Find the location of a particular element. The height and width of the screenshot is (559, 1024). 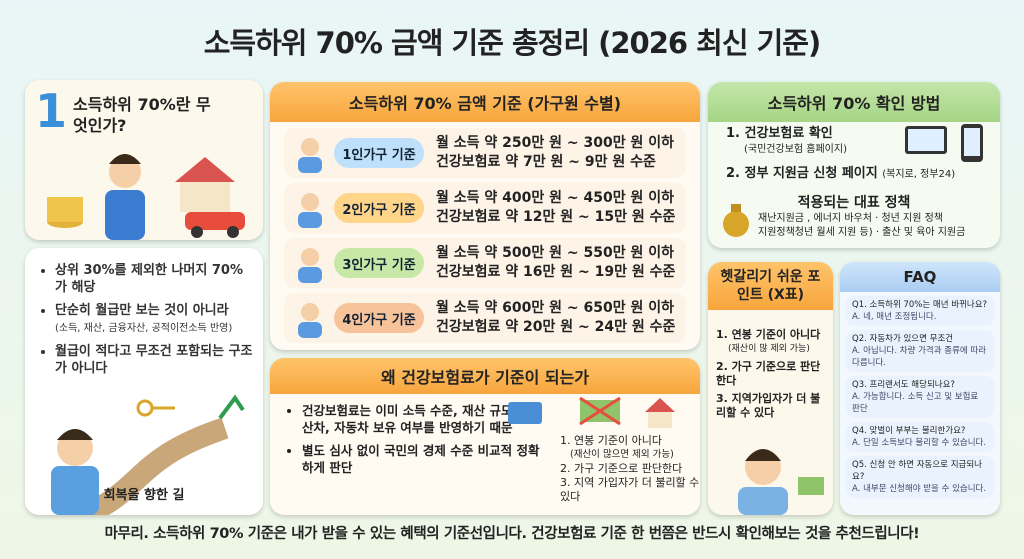

faq-heading: FAQ is located at coordinates (920, 277).